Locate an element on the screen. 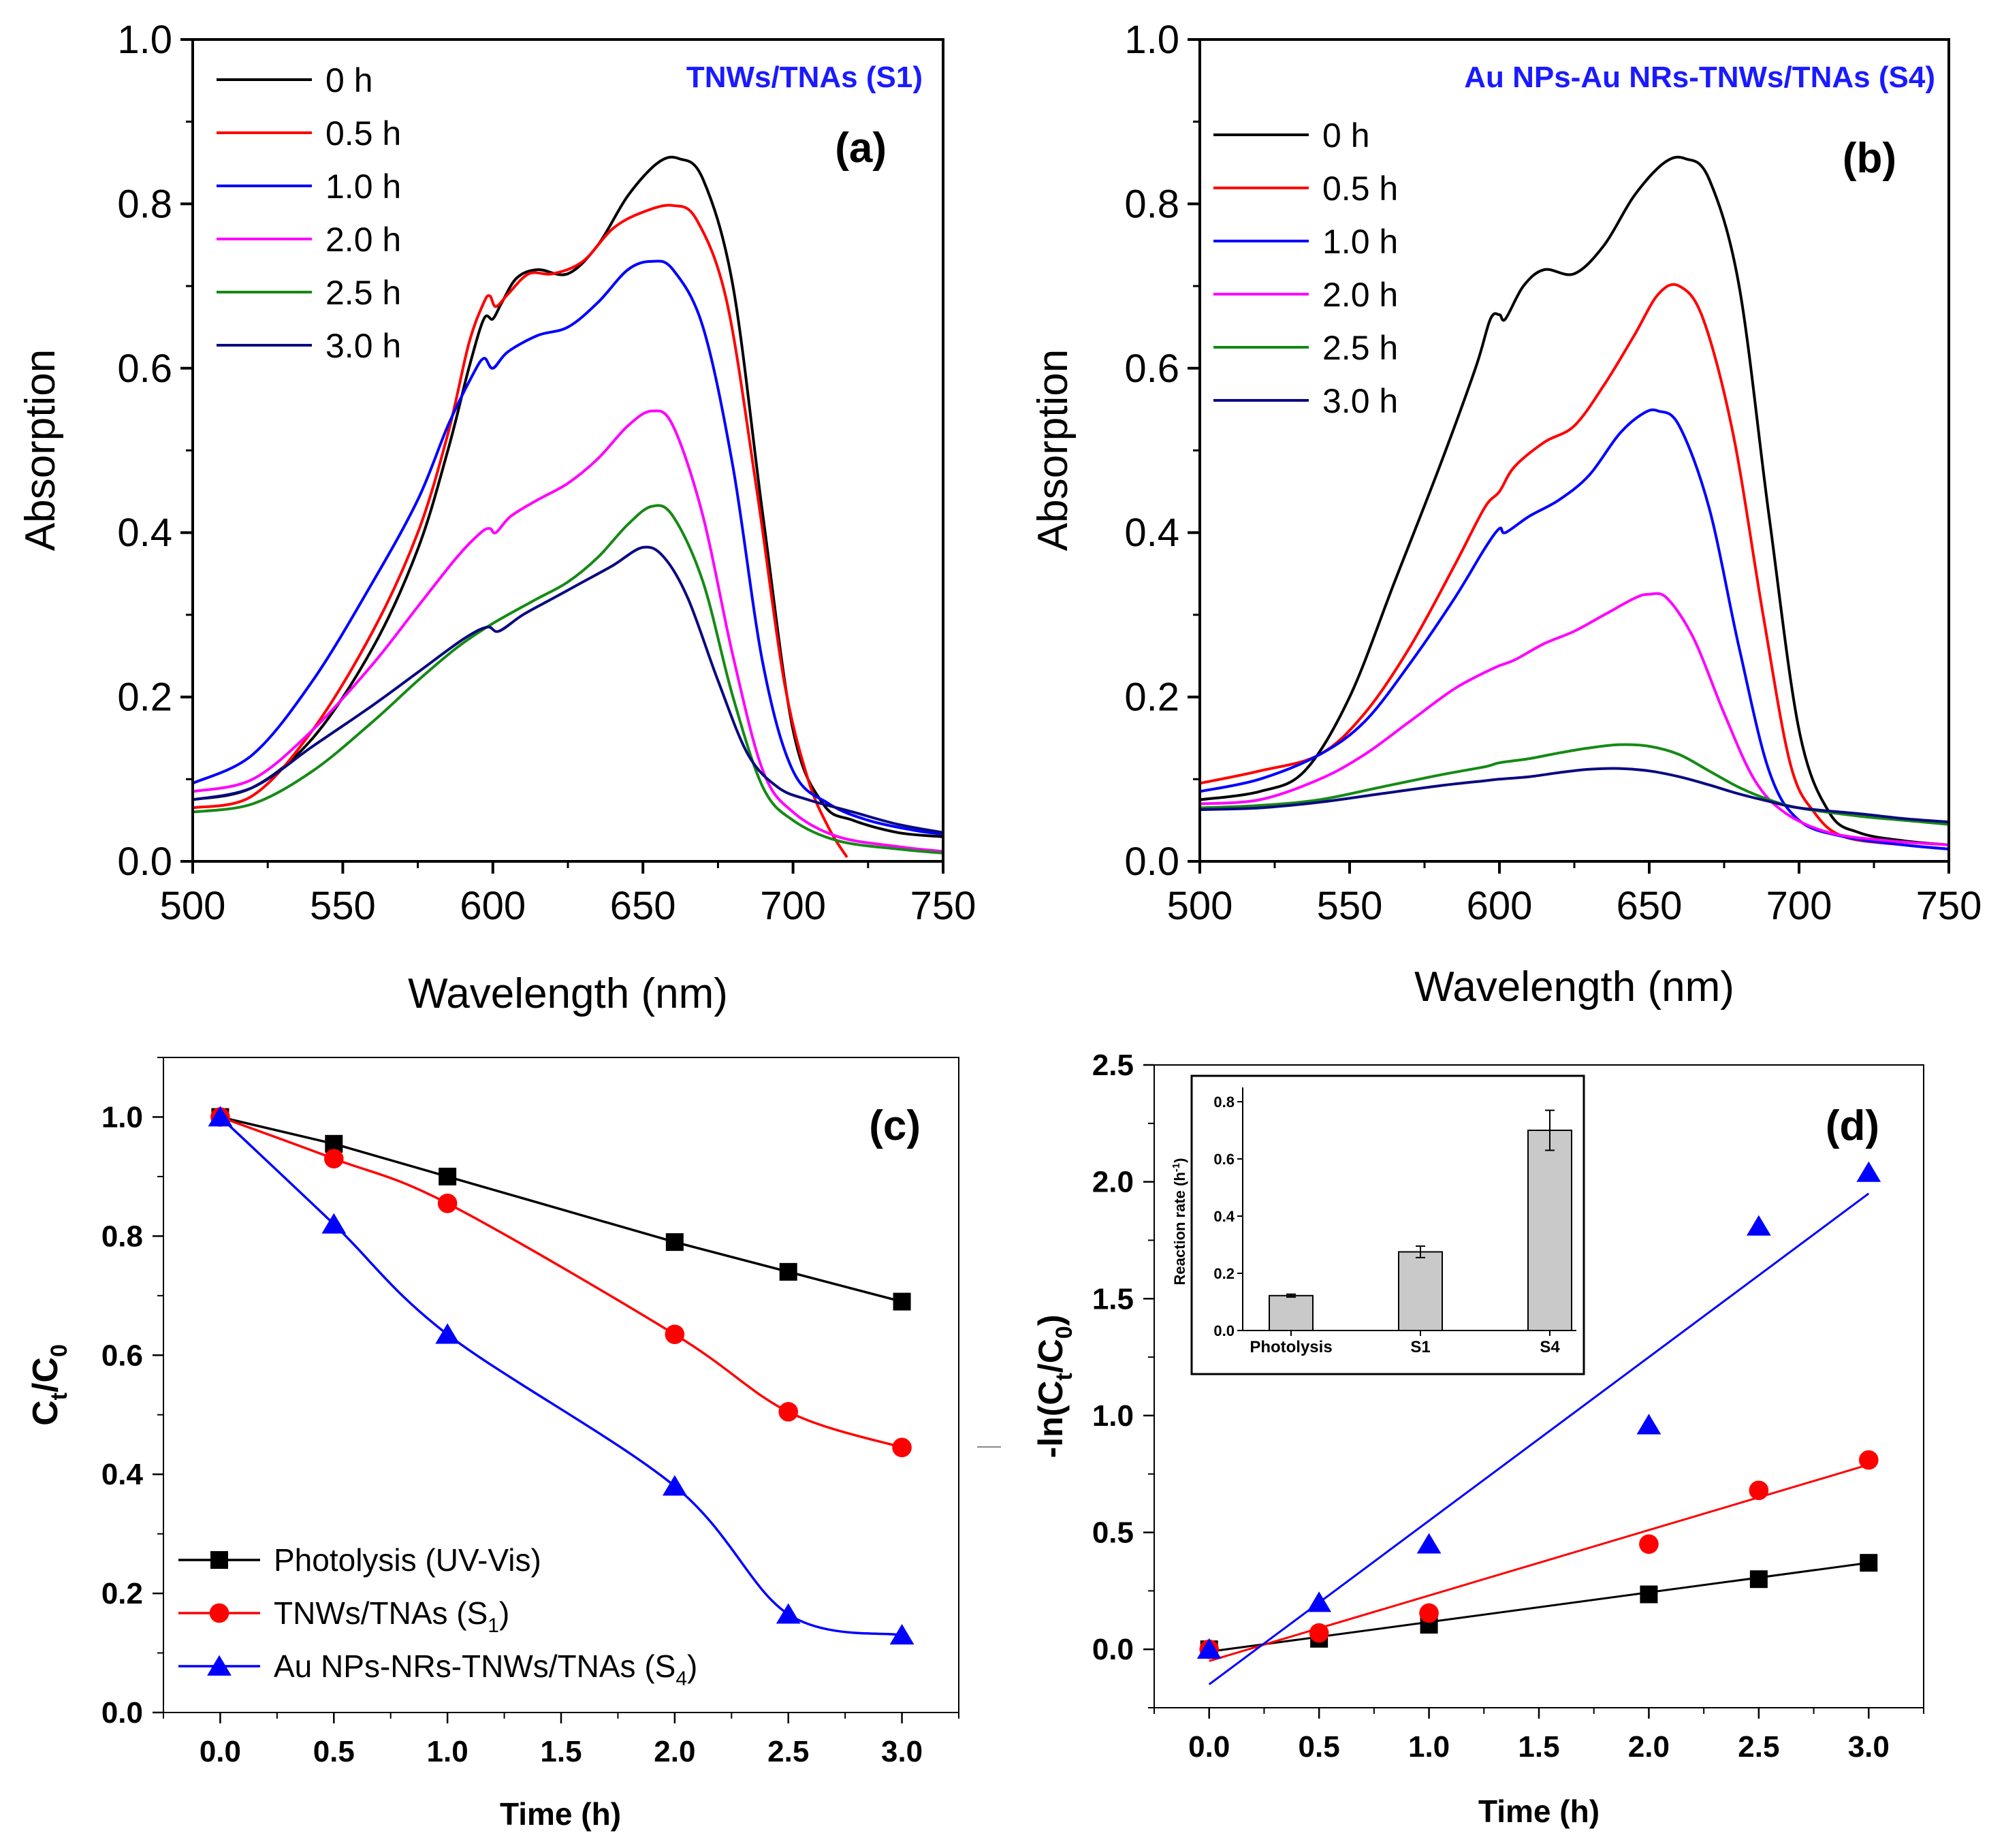  panel-a-legend: 0 h 0.5 h 1.0 h 2.0 h 2.5 h 3.0 h is located at coordinates (309, 213).